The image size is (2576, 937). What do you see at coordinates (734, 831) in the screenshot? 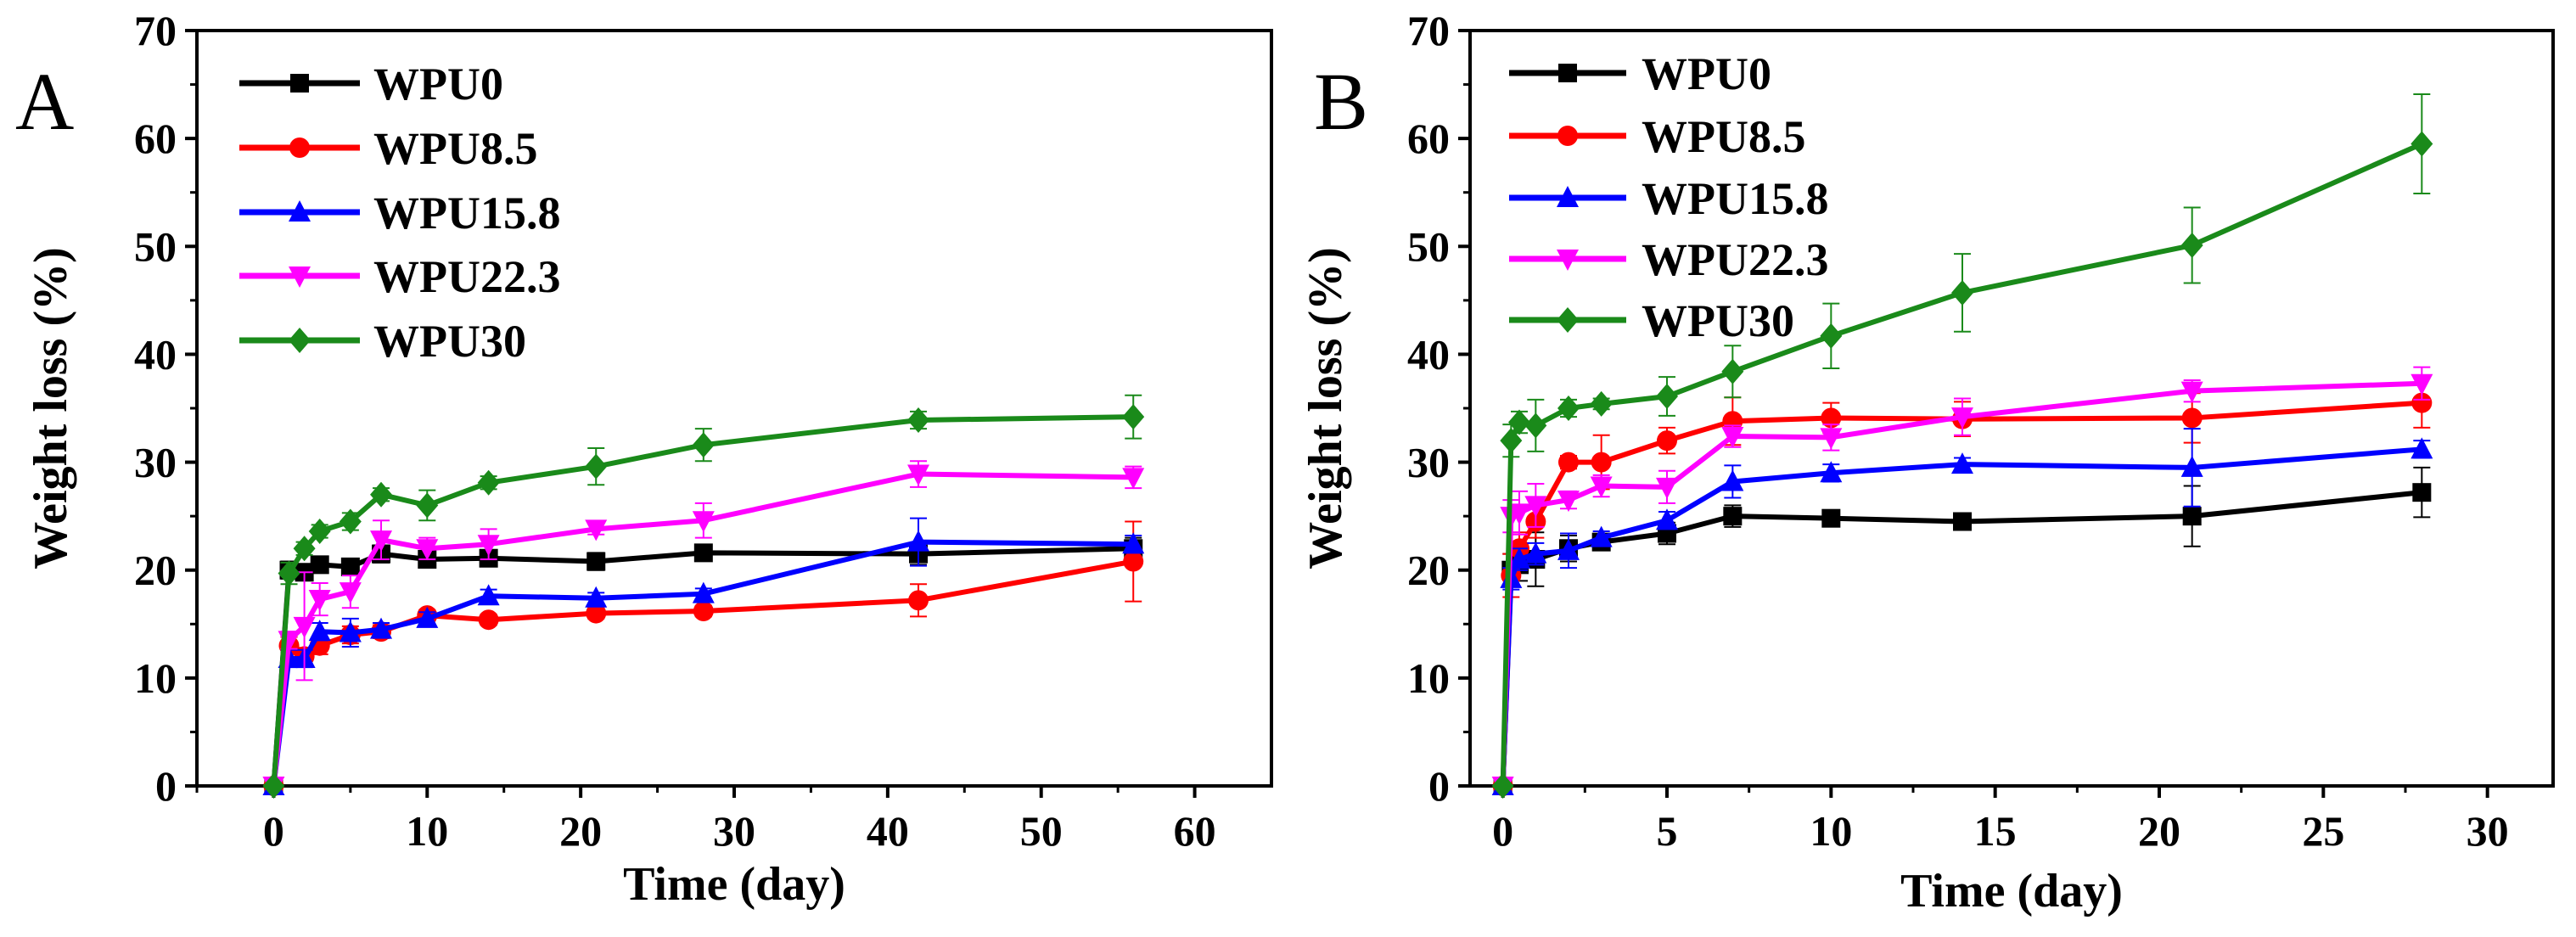
I see `x-tick-label: 30` at bounding box center [734, 831].